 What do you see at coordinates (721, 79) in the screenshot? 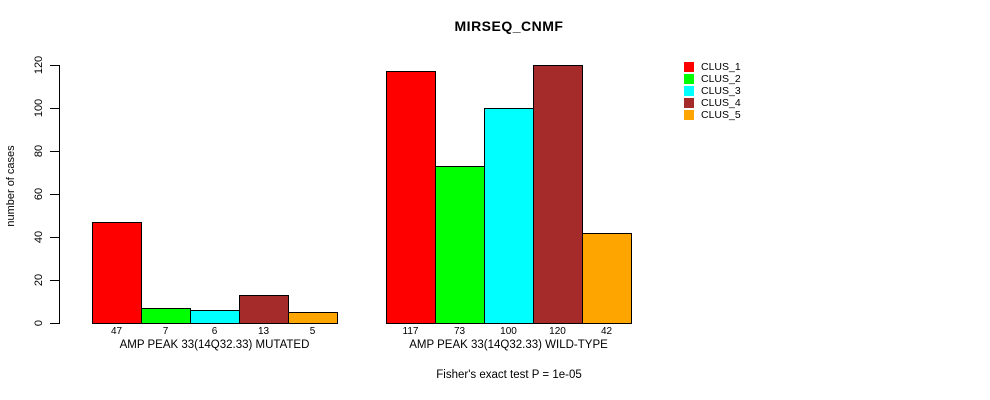
I see `legend-label: CLUS_2` at bounding box center [721, 79].